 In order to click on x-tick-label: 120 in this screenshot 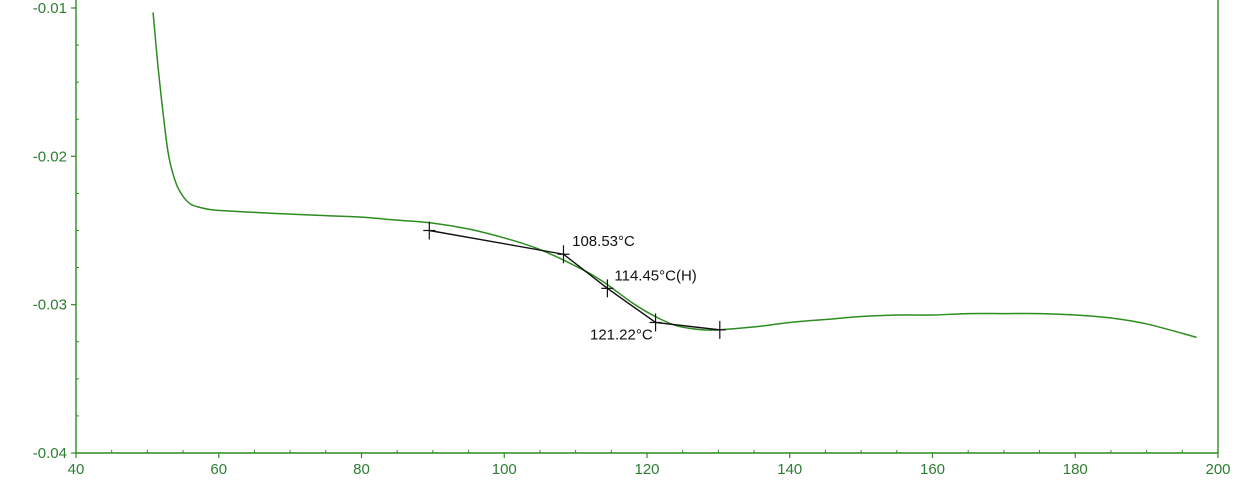, I will do `click(646, 469)`.